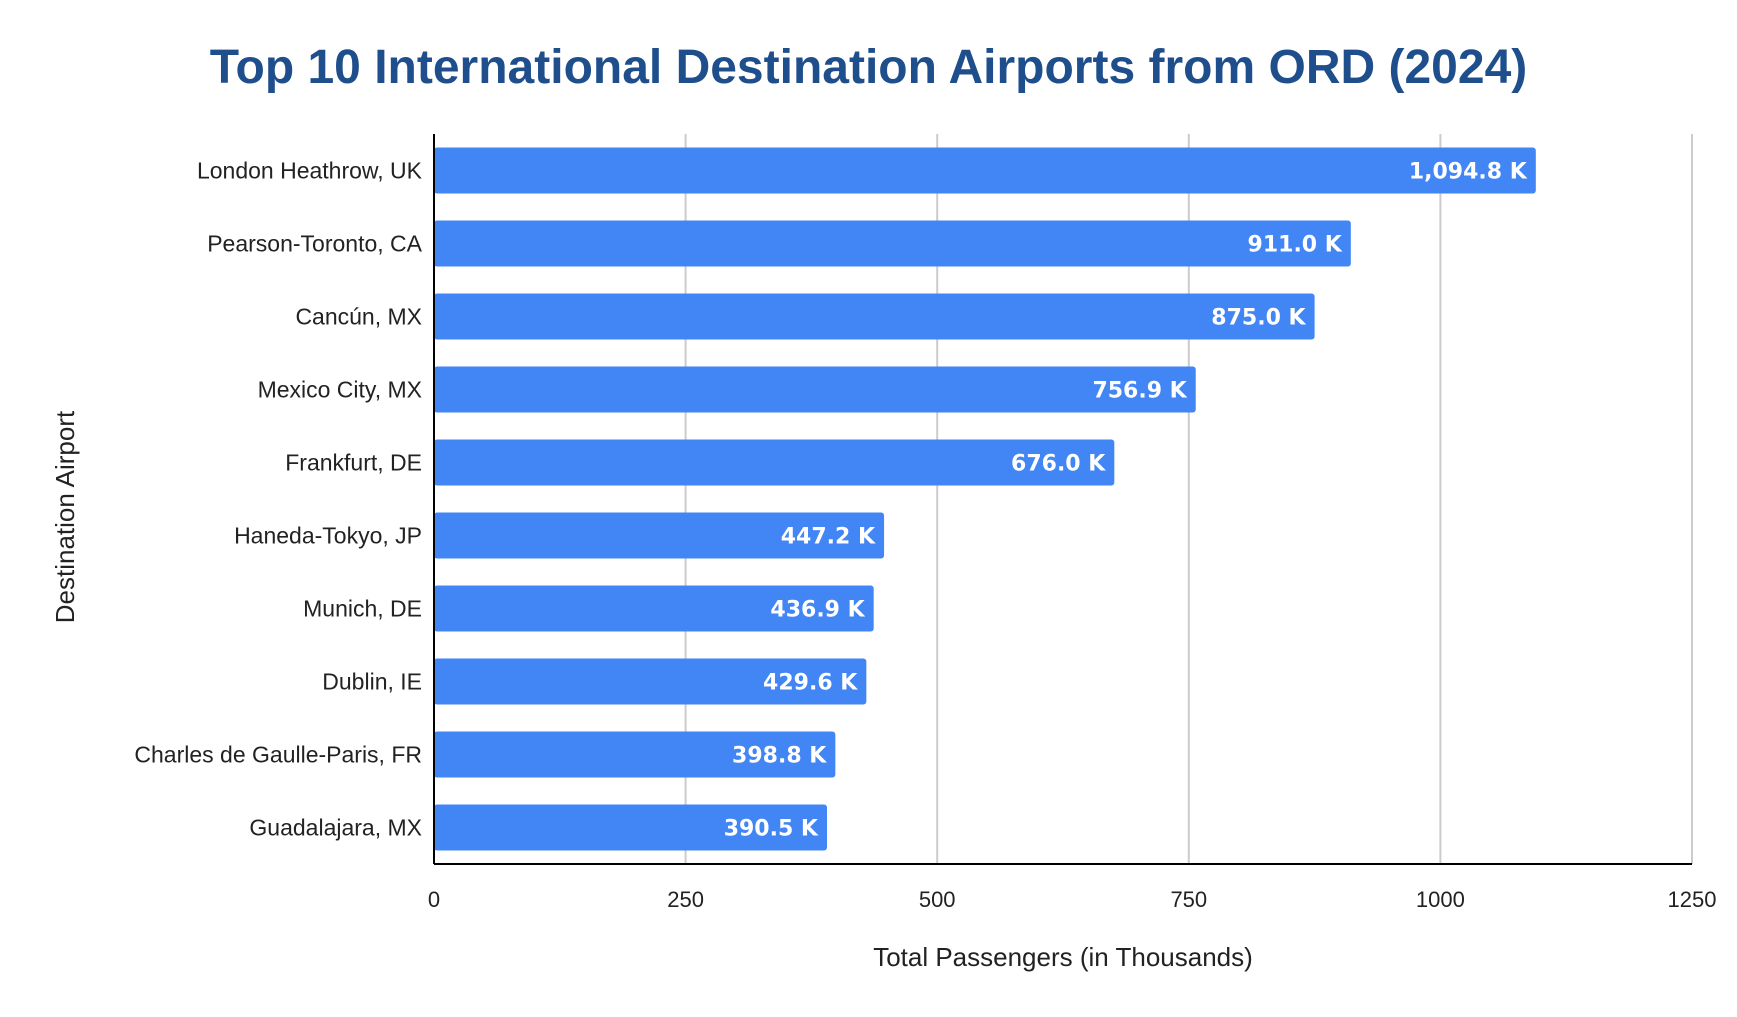 The height and width of the screenshot is (1017, 1737). I want to click on x-tick-label: 1000, so click(1440, 899).